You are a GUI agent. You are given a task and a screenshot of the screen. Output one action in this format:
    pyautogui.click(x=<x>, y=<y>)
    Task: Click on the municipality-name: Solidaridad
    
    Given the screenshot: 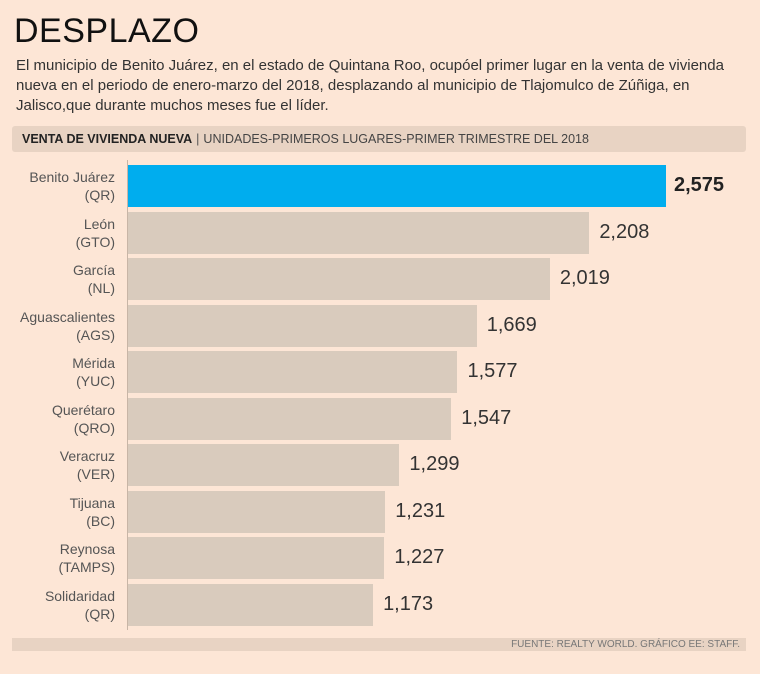 What is the action you would take?
    pyautogui.click(x=79, y=595)
    